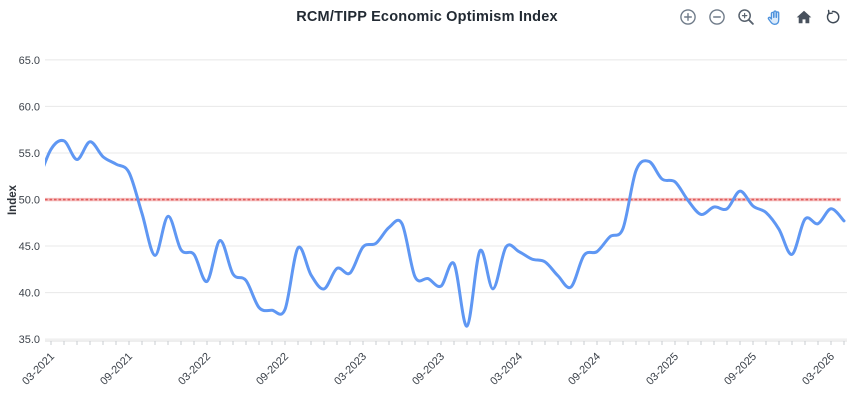 The width and height of the screenshot is (854, 400). What do you see at coordinates (740, 369) in the screenshot?
I see `x-tick-label: 09-2025` at bounding box center [740, 369].